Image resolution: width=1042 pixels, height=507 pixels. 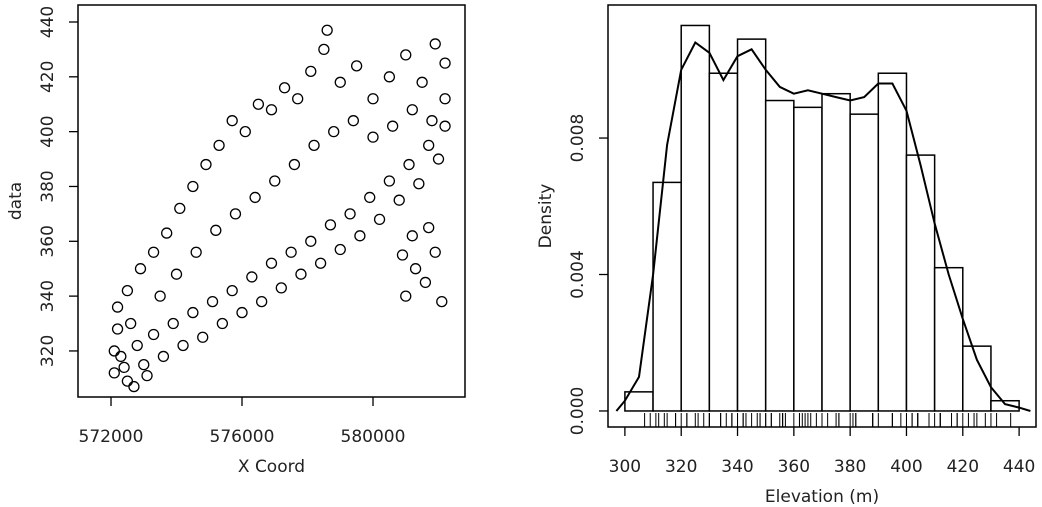 What do you see at coordinates (48, 22) in the screenshot?
I see `y-tick-label: 440` at bounding box center [48, 22].